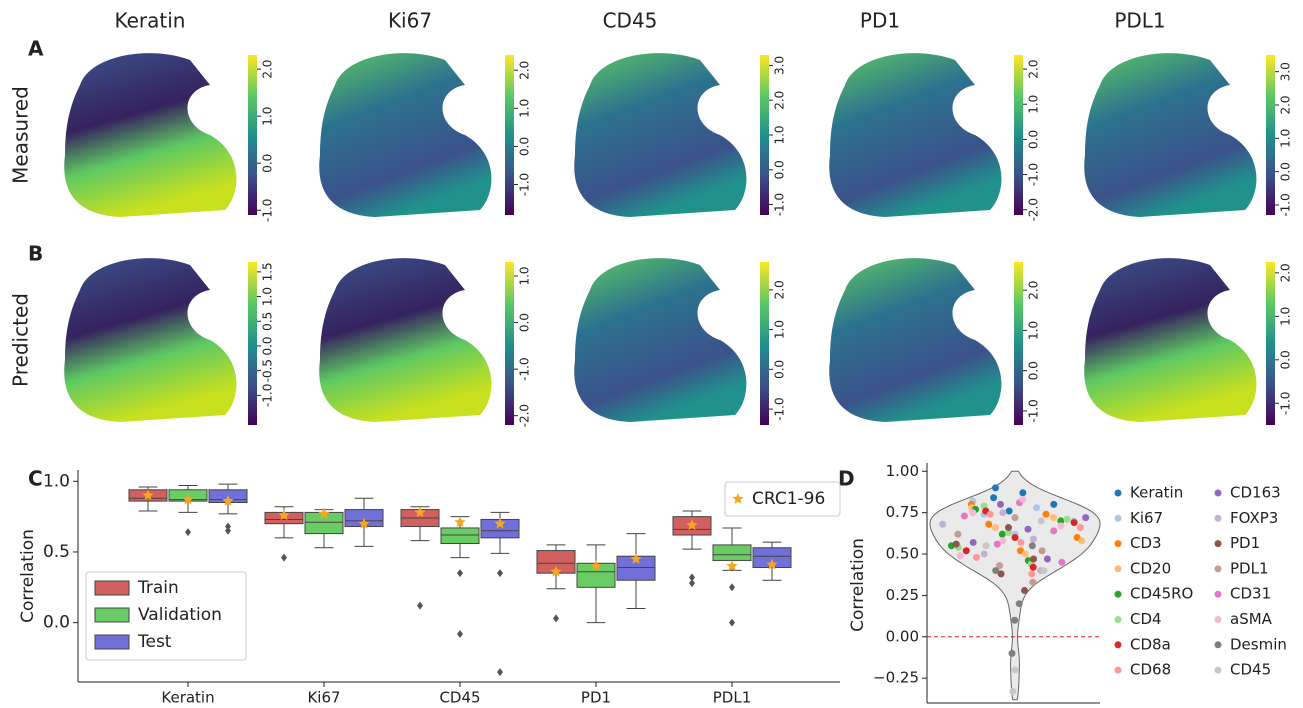  Describe the element at coordinates (896, 678) in the screenshot. I see `y-tick-label: −0.25` at that location.